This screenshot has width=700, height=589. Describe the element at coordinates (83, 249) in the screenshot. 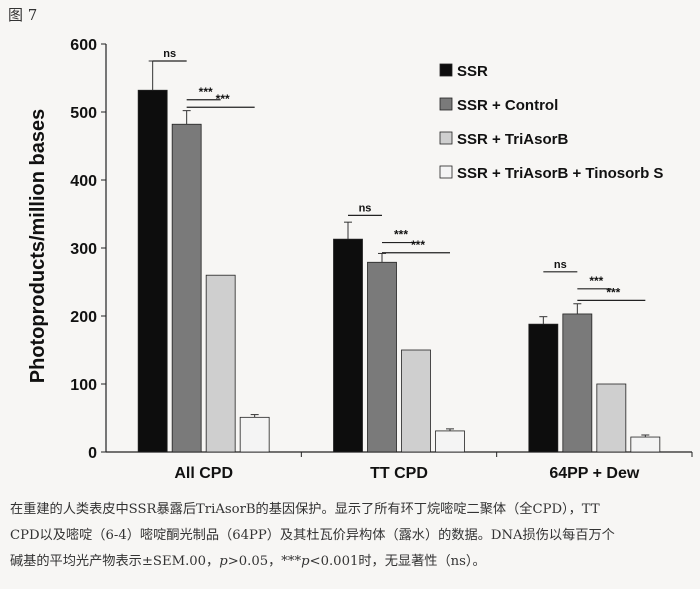

I see `y-tick-label: 300` at that location.